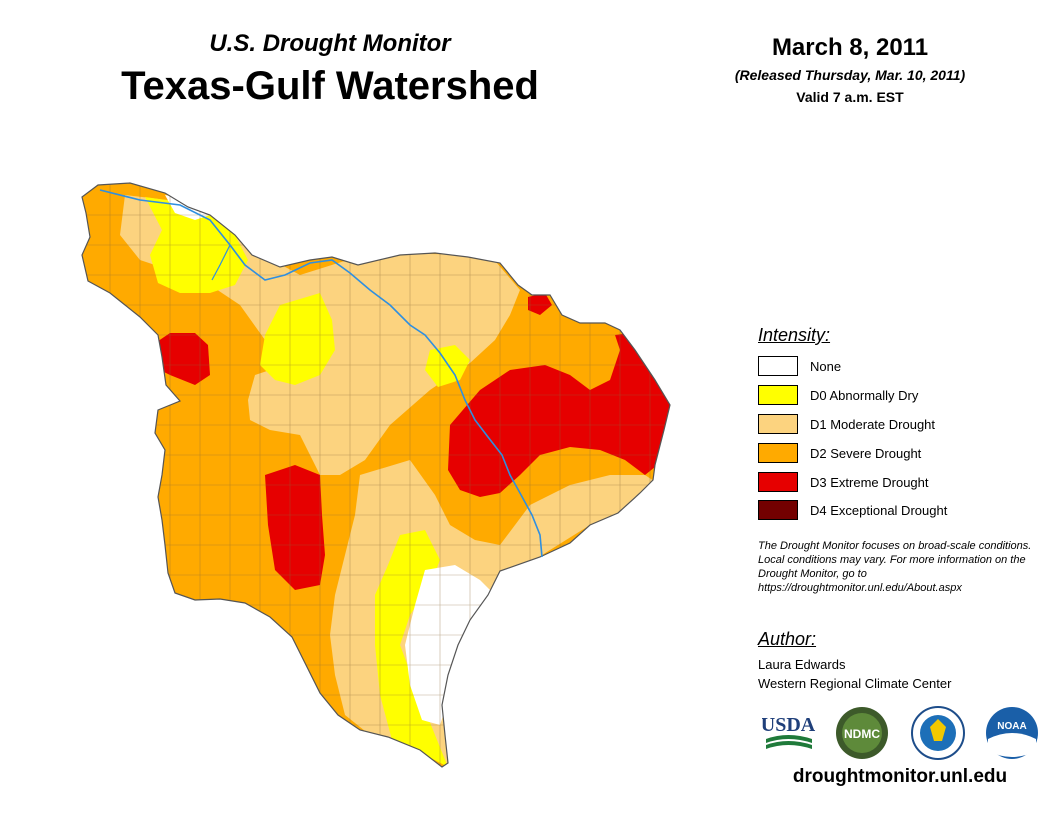 The image size is (1056, 816). Describe the element at coordinates (799, 366) in the screenshot. I see `legend-item-none: None` at that location.